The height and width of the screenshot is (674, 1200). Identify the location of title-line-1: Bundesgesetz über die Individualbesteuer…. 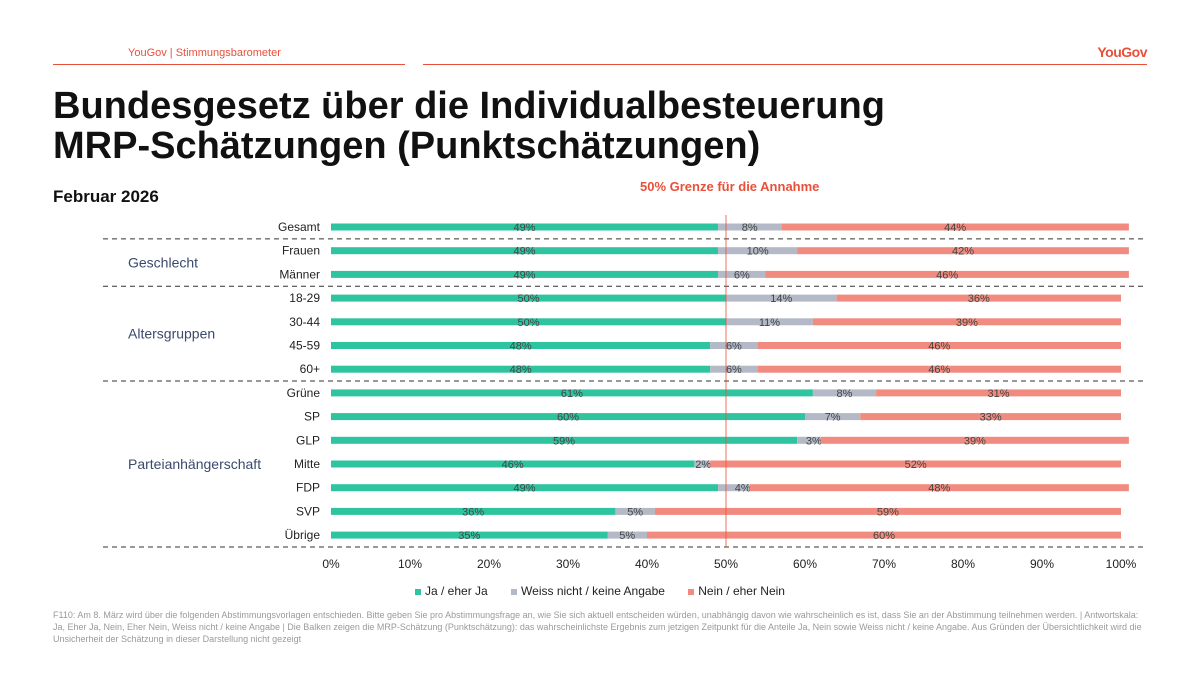
(469, 106).